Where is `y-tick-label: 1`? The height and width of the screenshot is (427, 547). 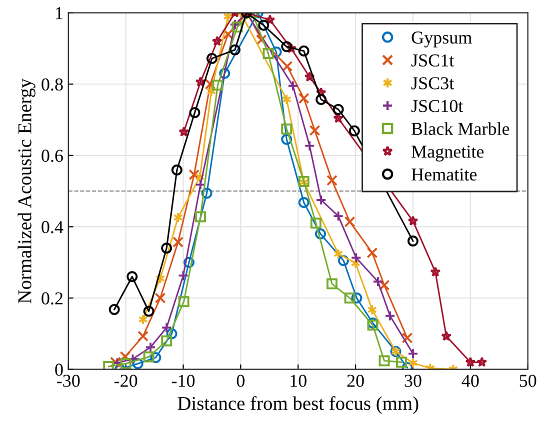 y-tick-label: 1 is located at coordinates (59, 13).